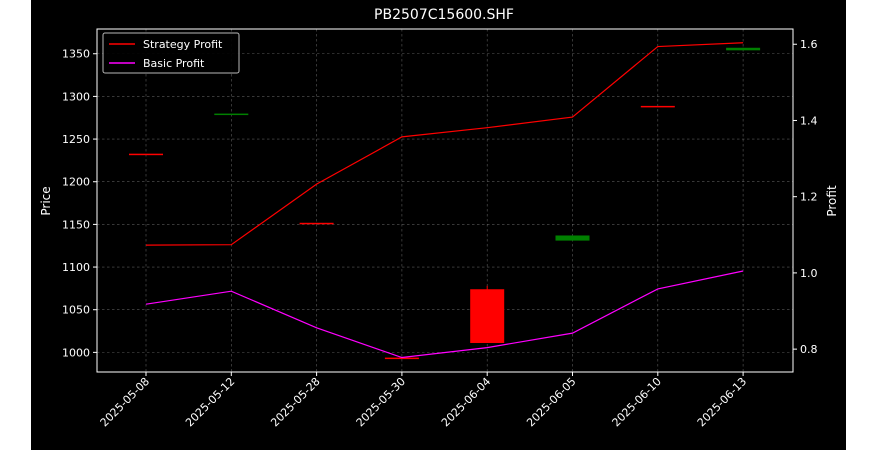  I want to click on legend: Strategy Profit Basic Profit, so click(171, 53).